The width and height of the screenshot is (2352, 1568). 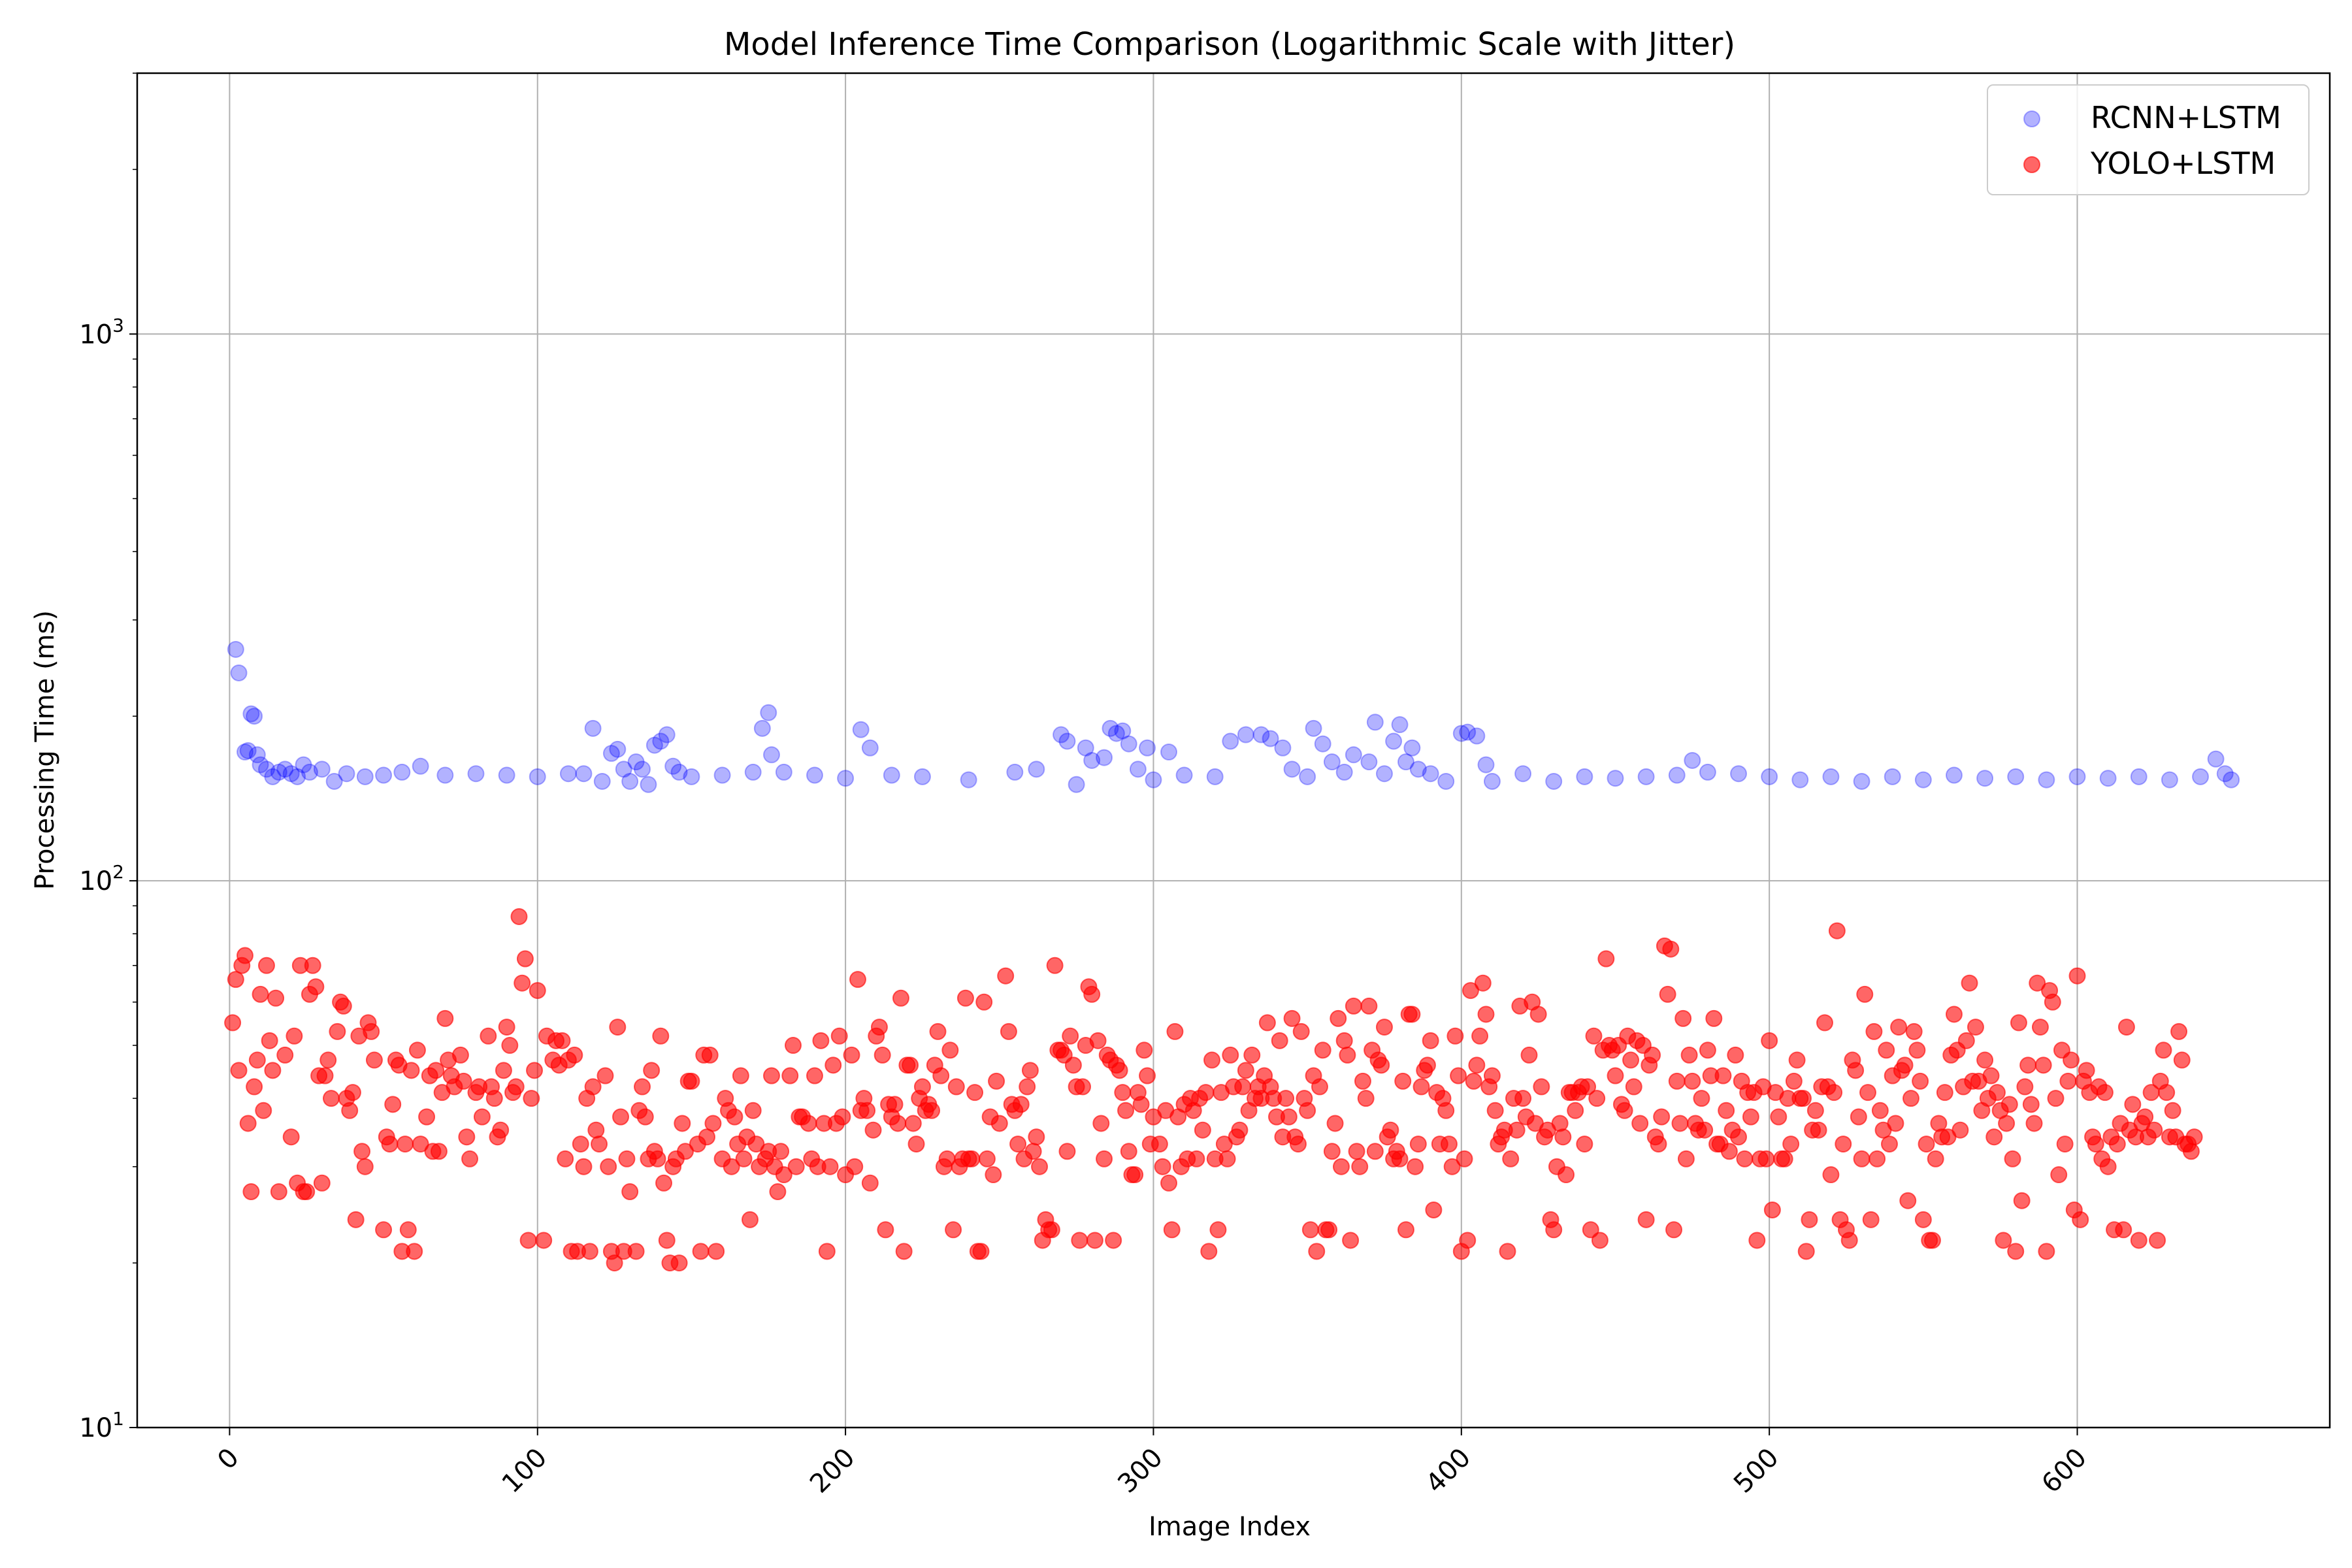 What do you see at coordinates (2186, 117) in the screenshot?
I see `legend-label-rcnn: RCNN+LSTM` at bounding box center [2186, 117].